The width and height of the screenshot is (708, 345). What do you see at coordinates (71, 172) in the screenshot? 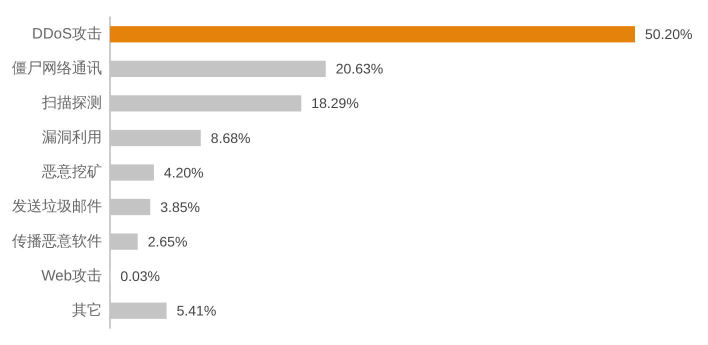
I see `y-tick-label: 恶意挖矿` at bounding box center [71, 172].